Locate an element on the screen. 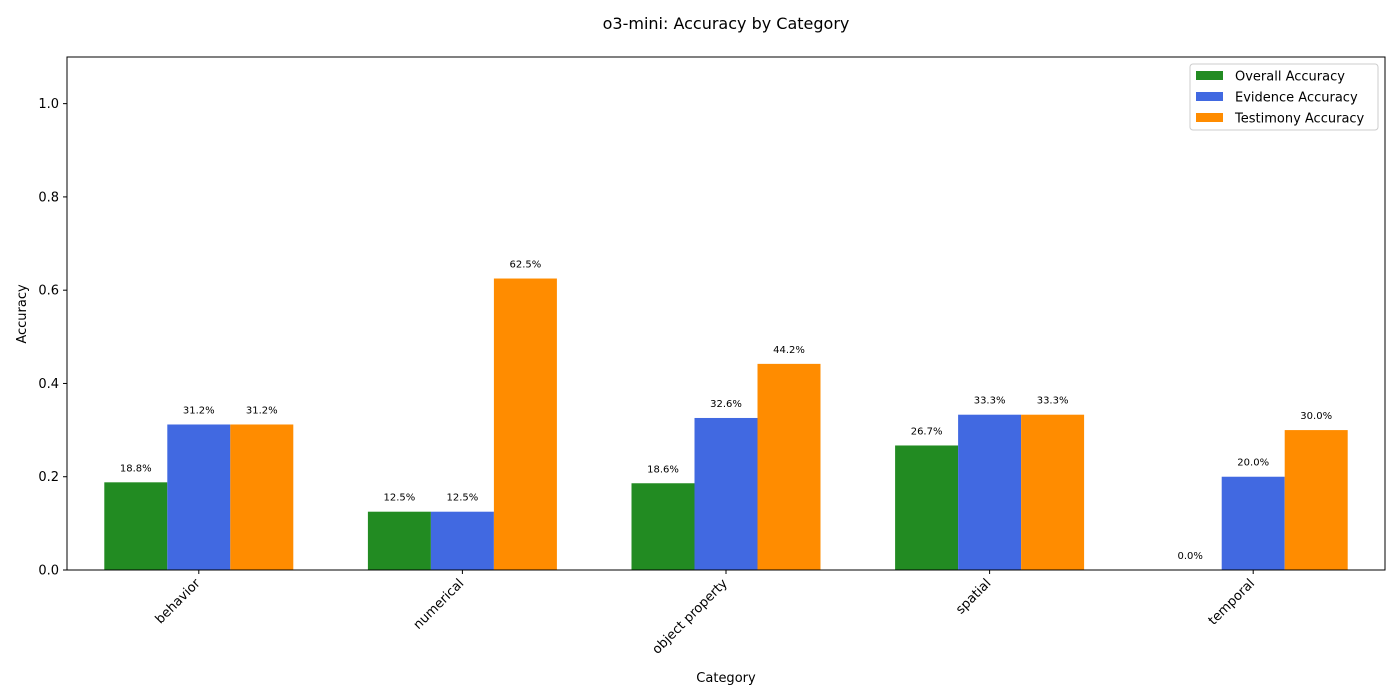  data-label-1-4: 20.0% is located at coordinates (1253, 463).